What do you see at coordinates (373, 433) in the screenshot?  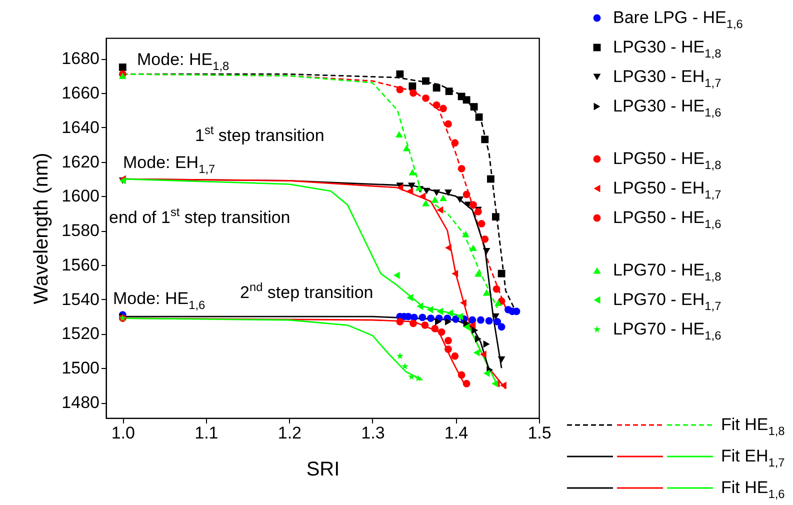 I see `x-tick-label: 1.3` at bounding box center [373, 433].